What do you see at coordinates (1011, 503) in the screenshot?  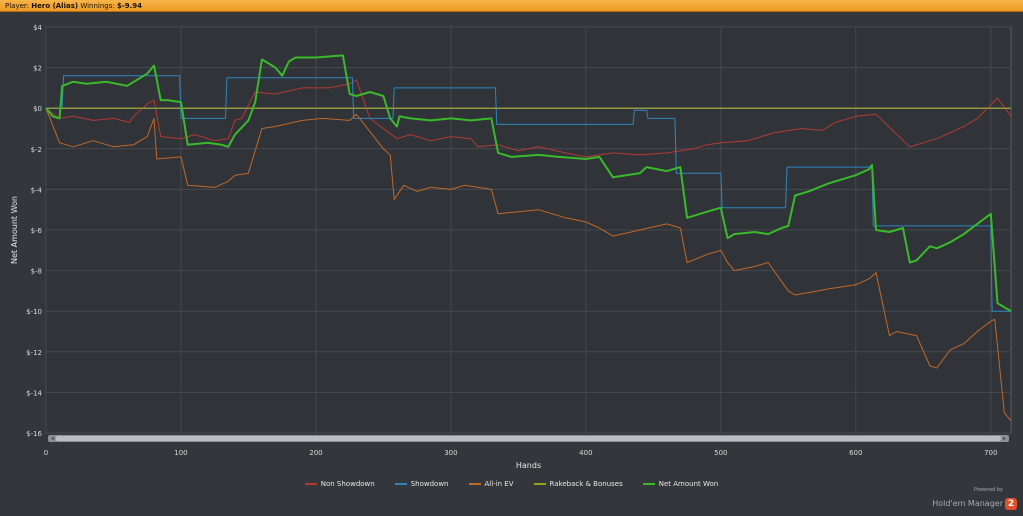 I see `brand-logo: 2` at bounding box center [1011, 503].